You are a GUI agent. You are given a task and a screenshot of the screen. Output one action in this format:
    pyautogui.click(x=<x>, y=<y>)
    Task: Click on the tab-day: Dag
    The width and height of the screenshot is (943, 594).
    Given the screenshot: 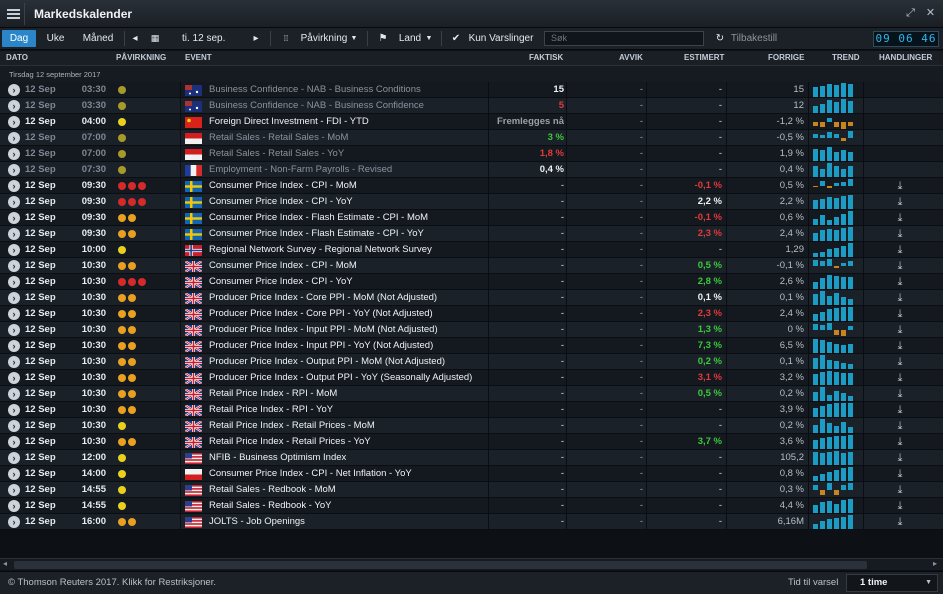 What is the action you would take?
    pyautogui.click(x=19, y=38)
    